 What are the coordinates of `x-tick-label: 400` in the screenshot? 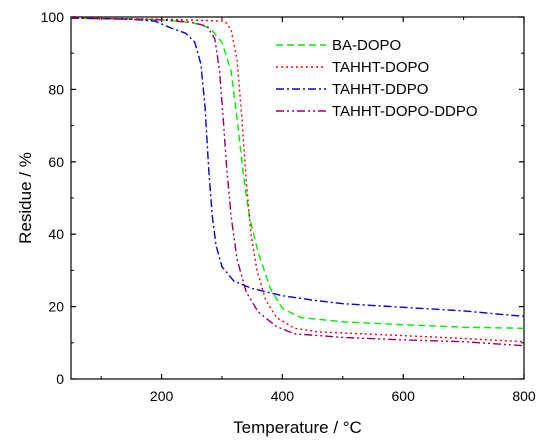 It's located at (283, 396).